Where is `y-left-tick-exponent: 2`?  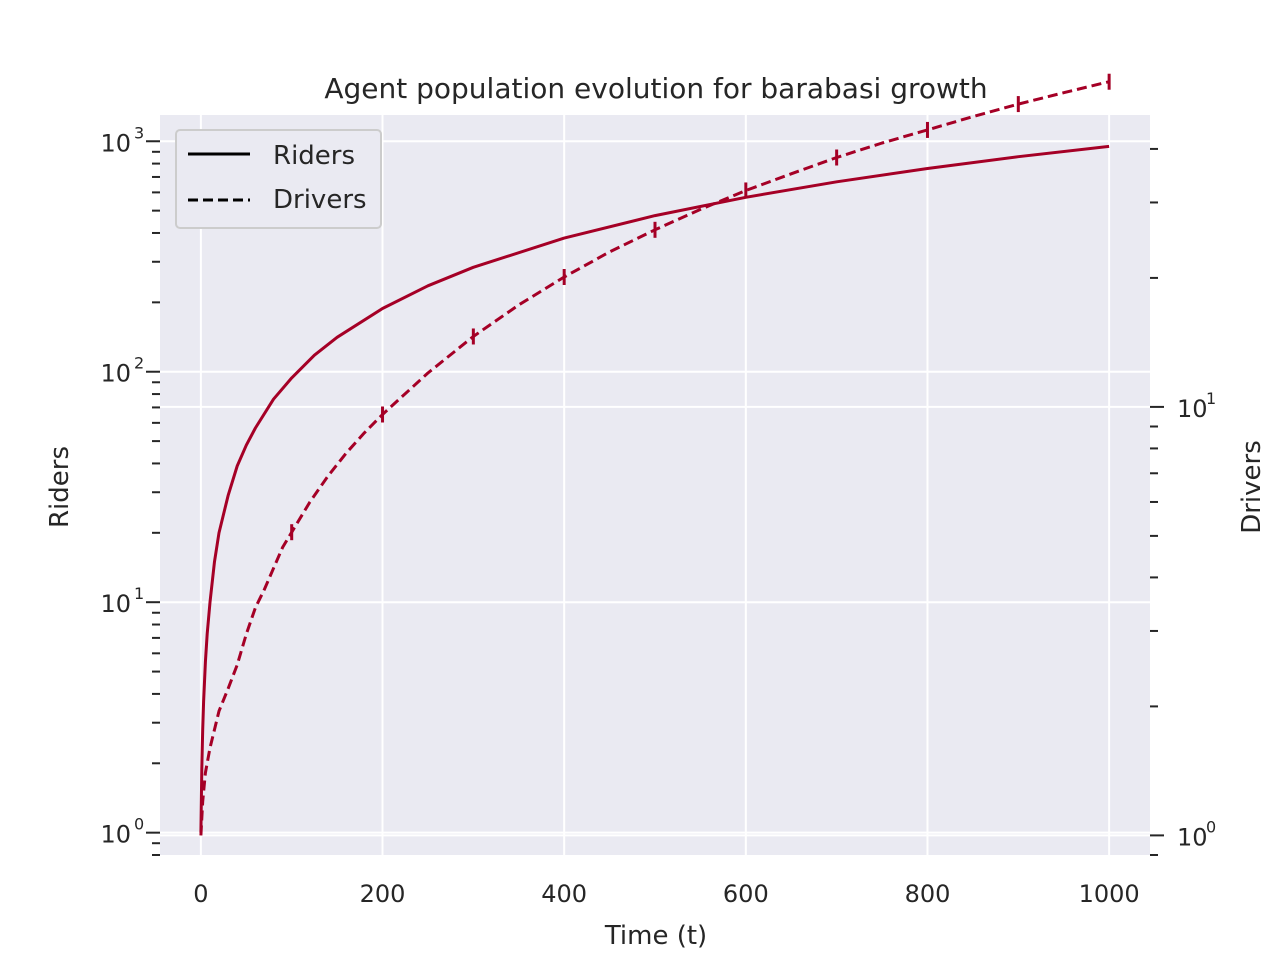
y-left-tick-exponent: 2 is located at coordinates (139, 363).